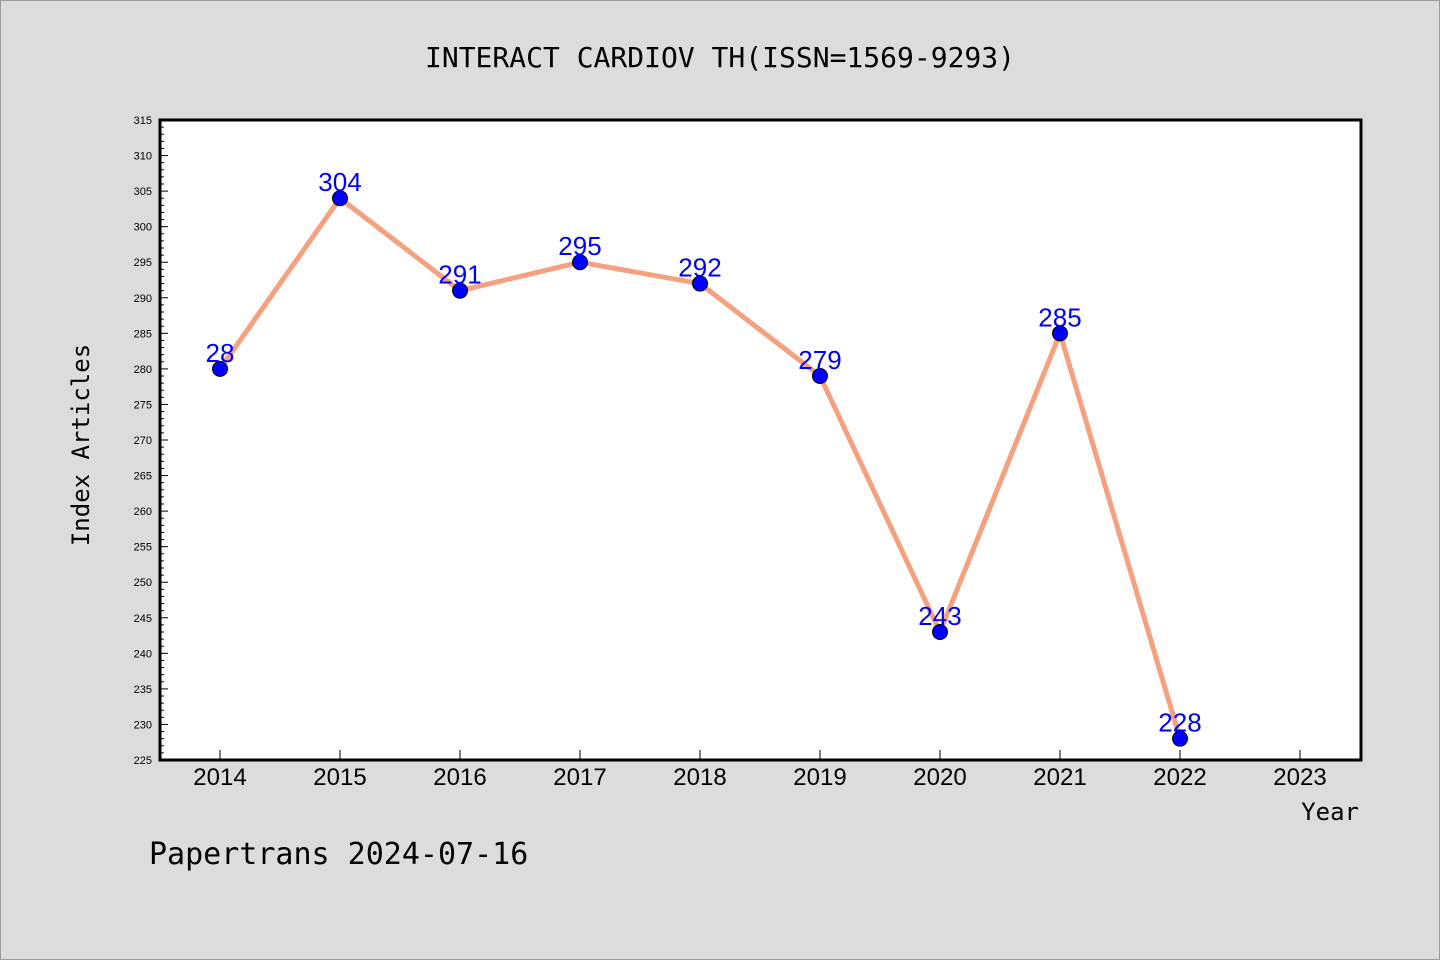  Describe the element at coordinates (143, 157) in the screenshot. I see `y-tick-label: 310` at that location.